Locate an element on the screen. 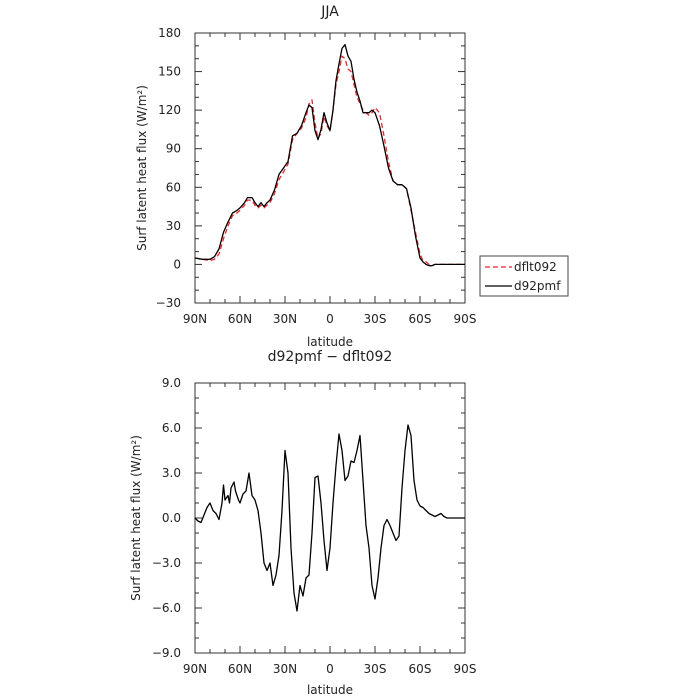 The height and width of the screenshot is (700, 700). y-tick-label: 60 is located at coordinates (173, 187).